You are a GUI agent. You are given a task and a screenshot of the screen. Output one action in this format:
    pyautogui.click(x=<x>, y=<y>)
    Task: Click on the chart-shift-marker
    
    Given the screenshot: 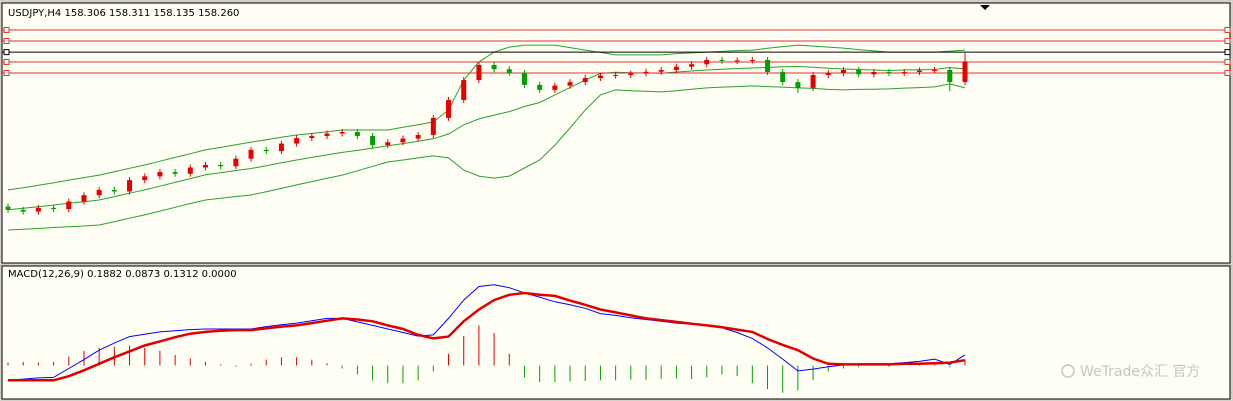 What is the action you would take?
    pyautogui.click(x=985, y=7)
    